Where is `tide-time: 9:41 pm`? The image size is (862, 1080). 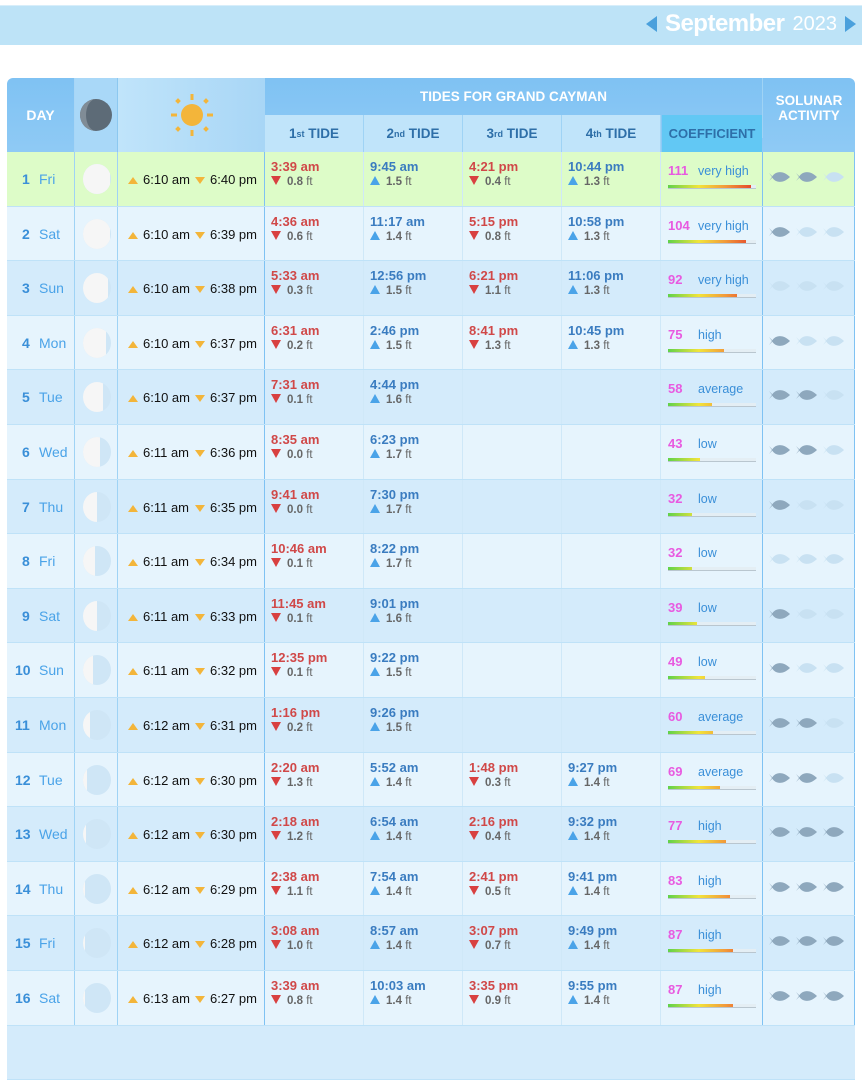 tide-time: 9:41 pm is located at coordinates (593, 876).